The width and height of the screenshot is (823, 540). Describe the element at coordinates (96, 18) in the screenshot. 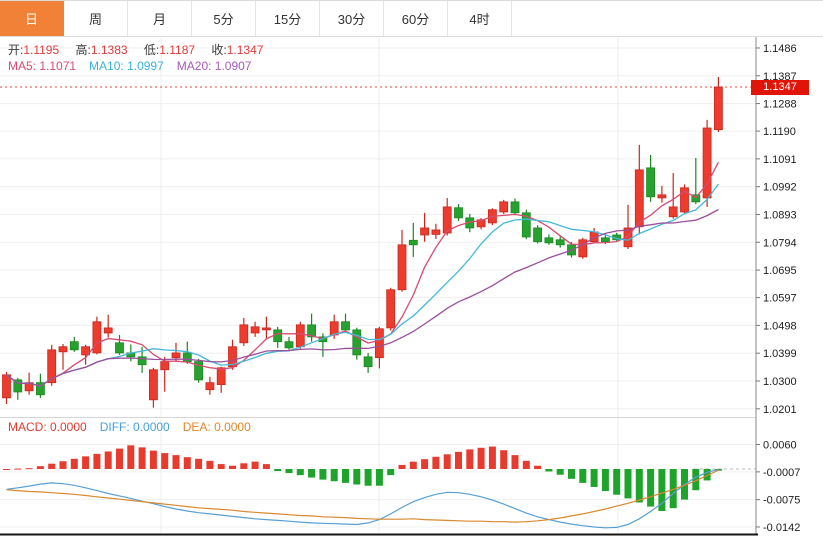

I see `tab-timeframe-1: 周` at that location.